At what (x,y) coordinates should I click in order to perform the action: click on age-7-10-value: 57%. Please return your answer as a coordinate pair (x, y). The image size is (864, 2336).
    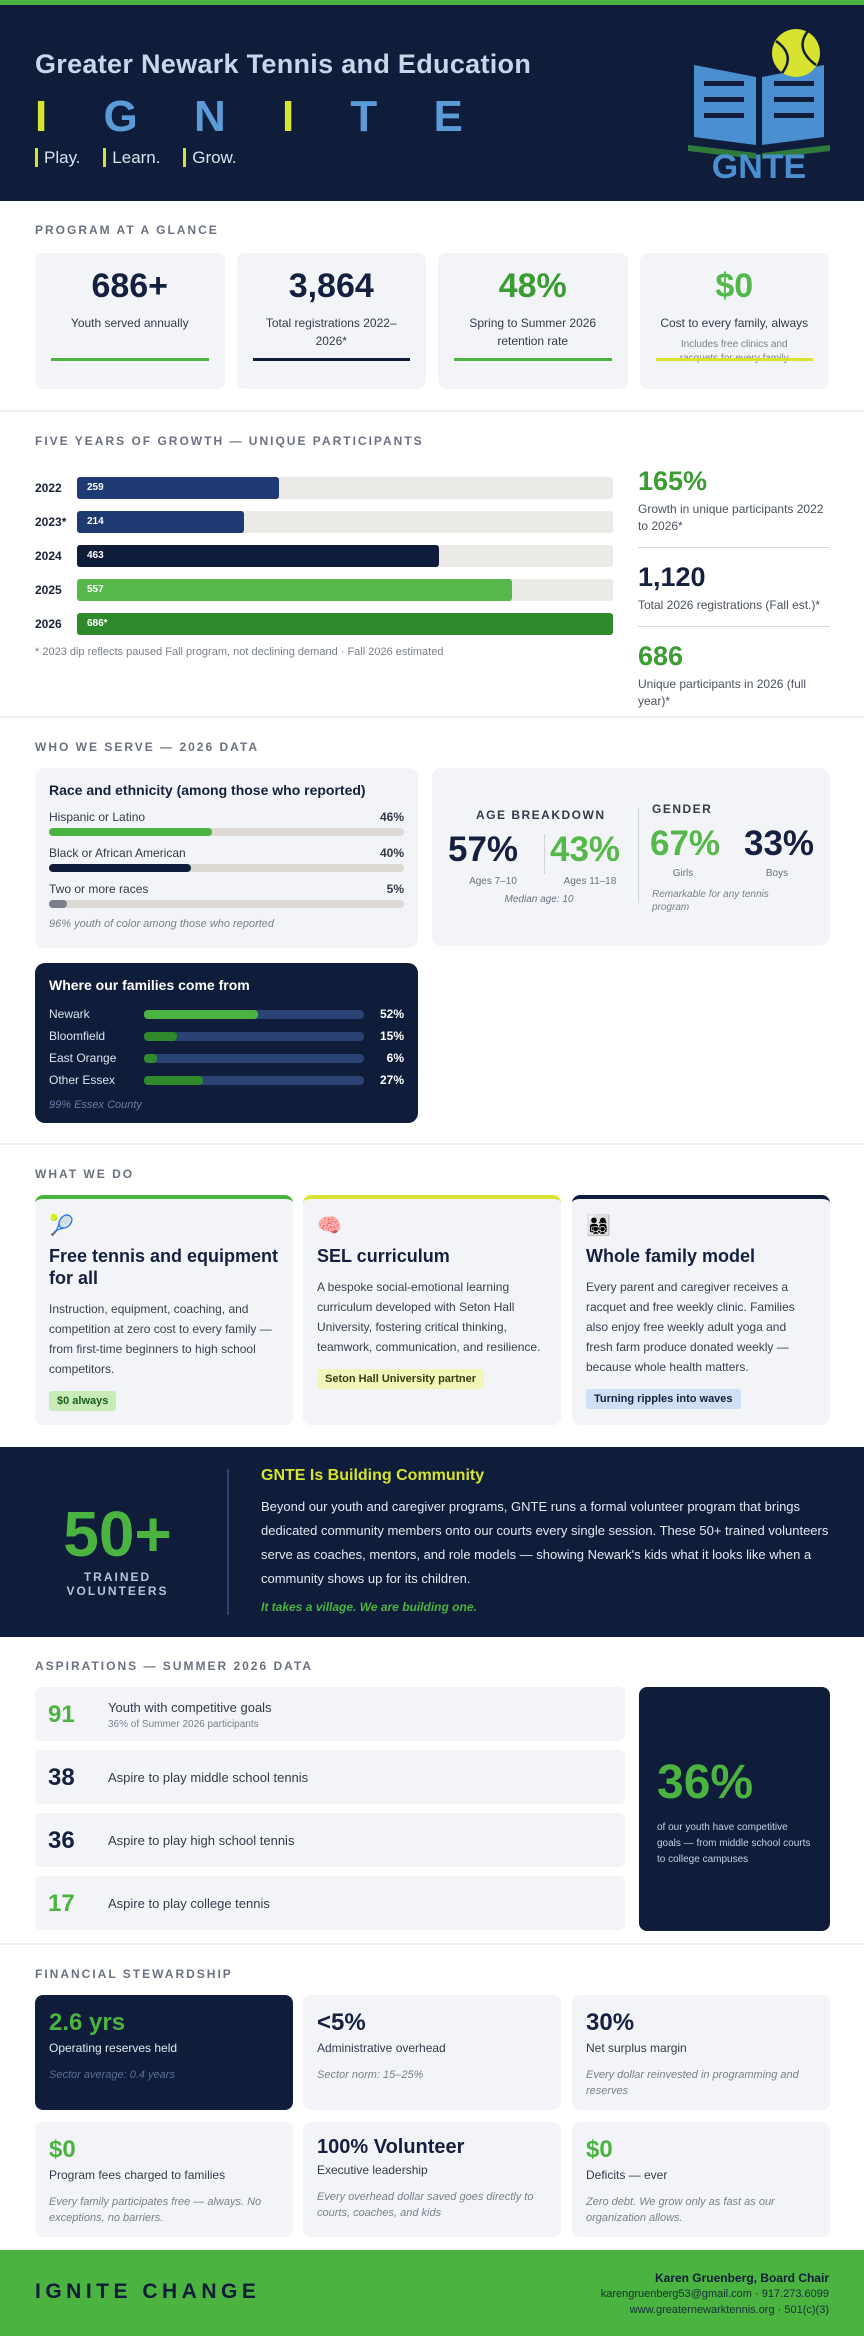
    Looking at the image, I should click on (483, 849).